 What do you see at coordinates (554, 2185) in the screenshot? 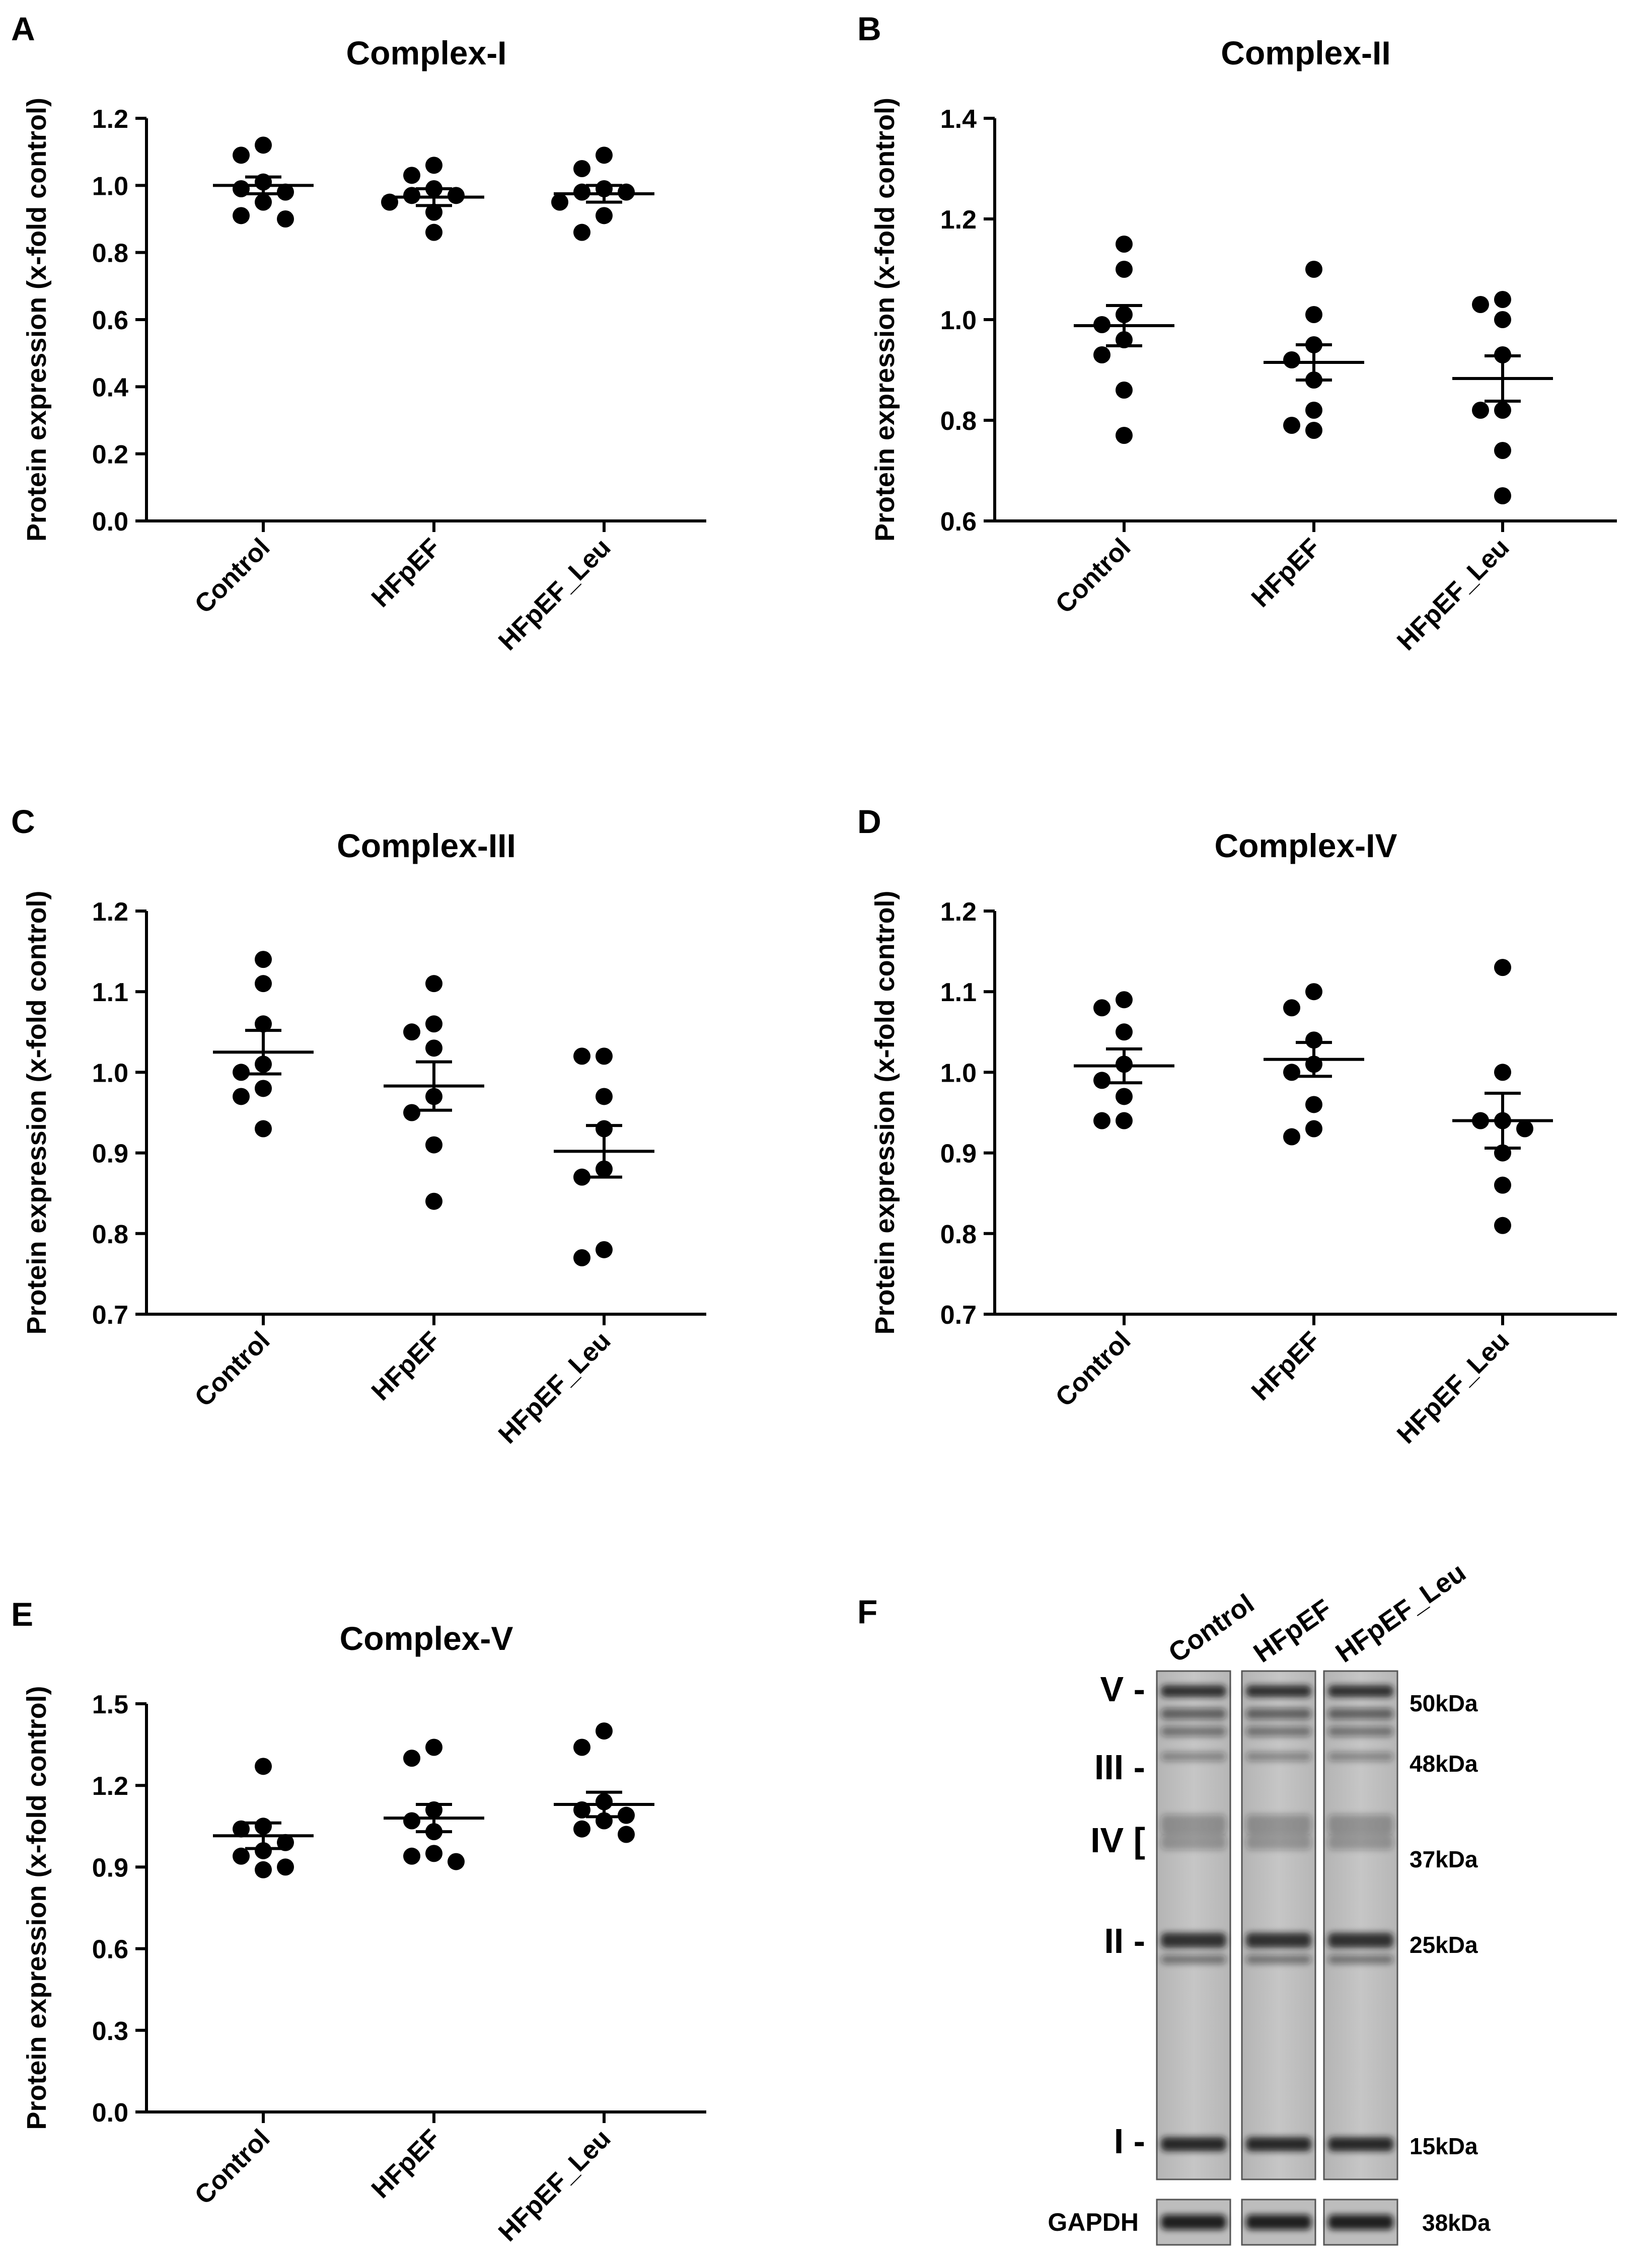
I see `x-tick-label: HFpEF_Leu` at bounding box center [554, 2185].